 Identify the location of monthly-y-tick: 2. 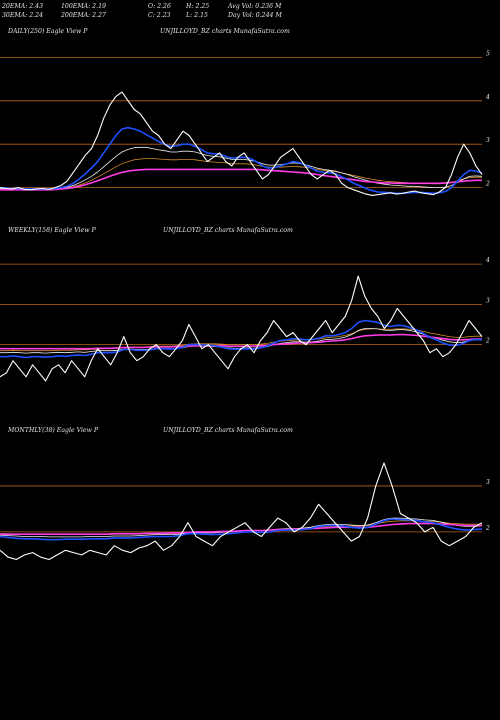
(487, 528).